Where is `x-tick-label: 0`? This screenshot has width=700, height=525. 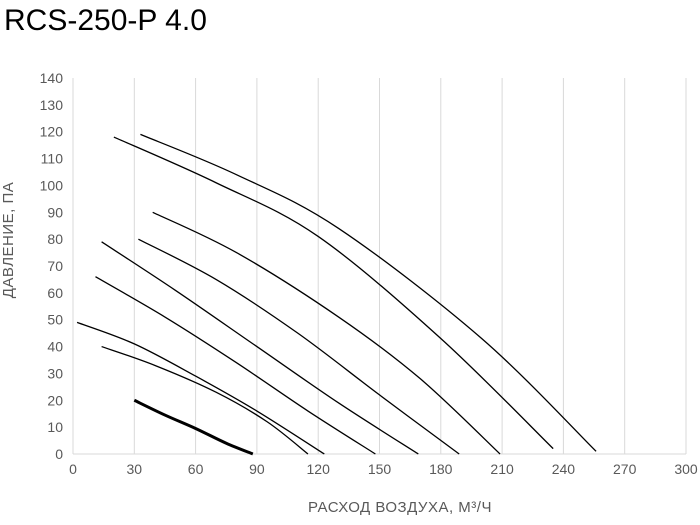 x-tick-label: 0 is located at coordinates (73, 469).